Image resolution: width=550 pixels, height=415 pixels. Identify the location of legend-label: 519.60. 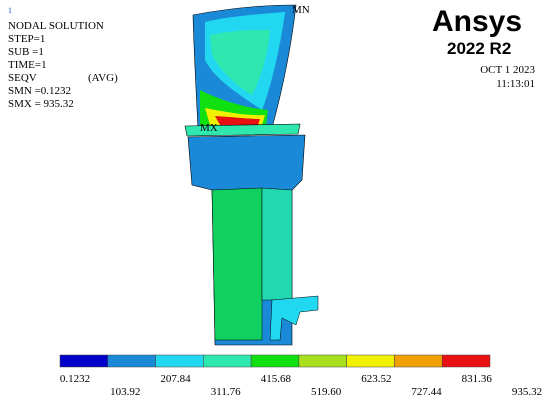
(326, 392).